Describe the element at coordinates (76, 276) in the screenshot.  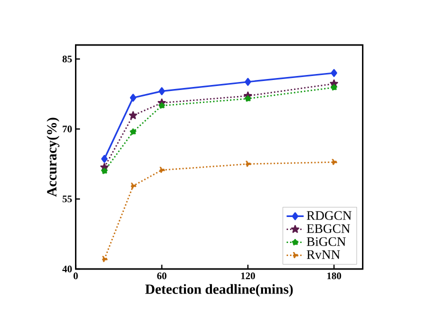
I see `x-tick-label: 0` at that location.